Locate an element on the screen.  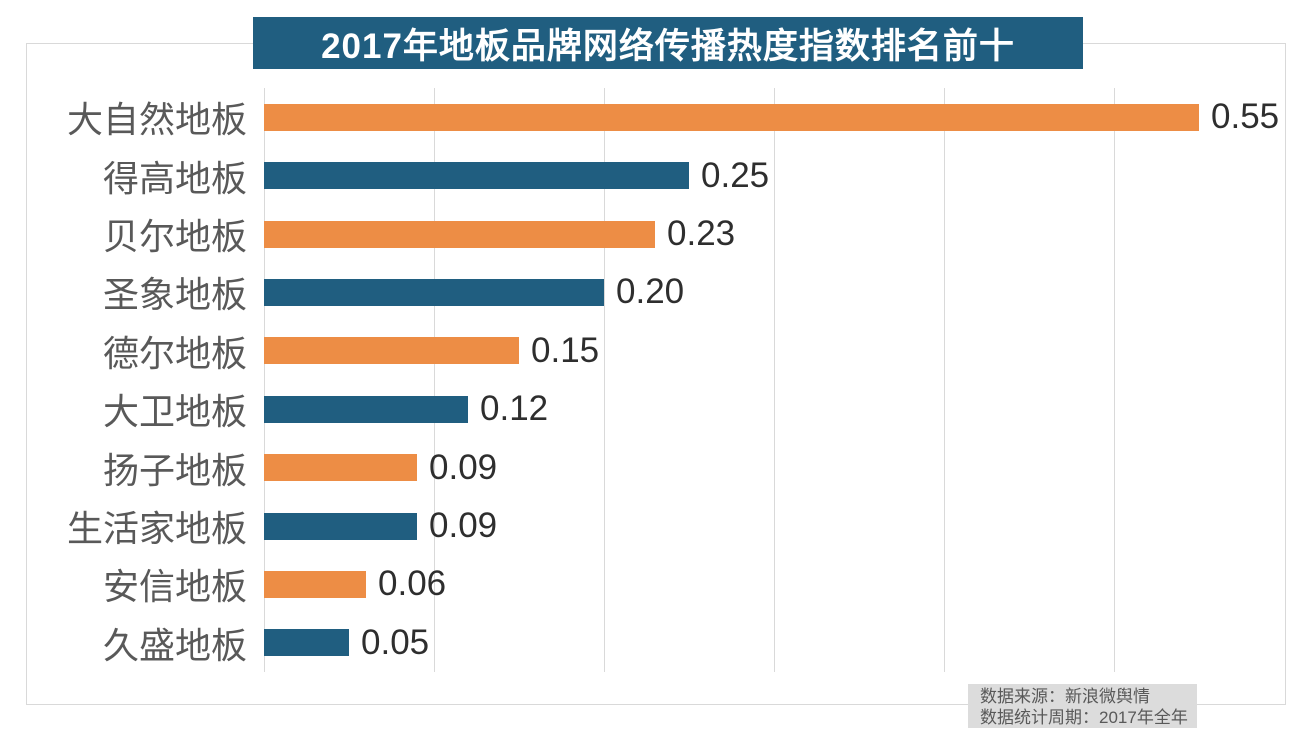
category-label: 扬子地板 is located at coordinates (174, 470).